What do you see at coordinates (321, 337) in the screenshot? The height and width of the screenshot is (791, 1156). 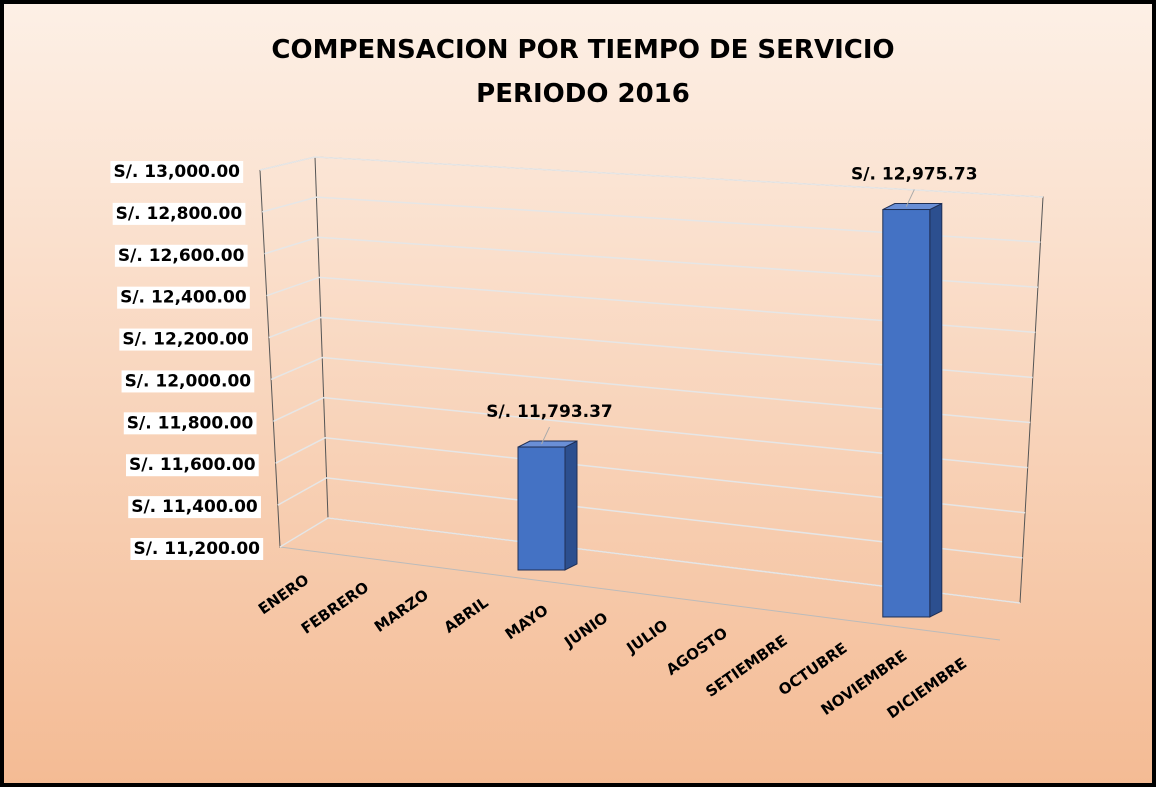 I see `wall-edge` at bounding box center [321, 337].